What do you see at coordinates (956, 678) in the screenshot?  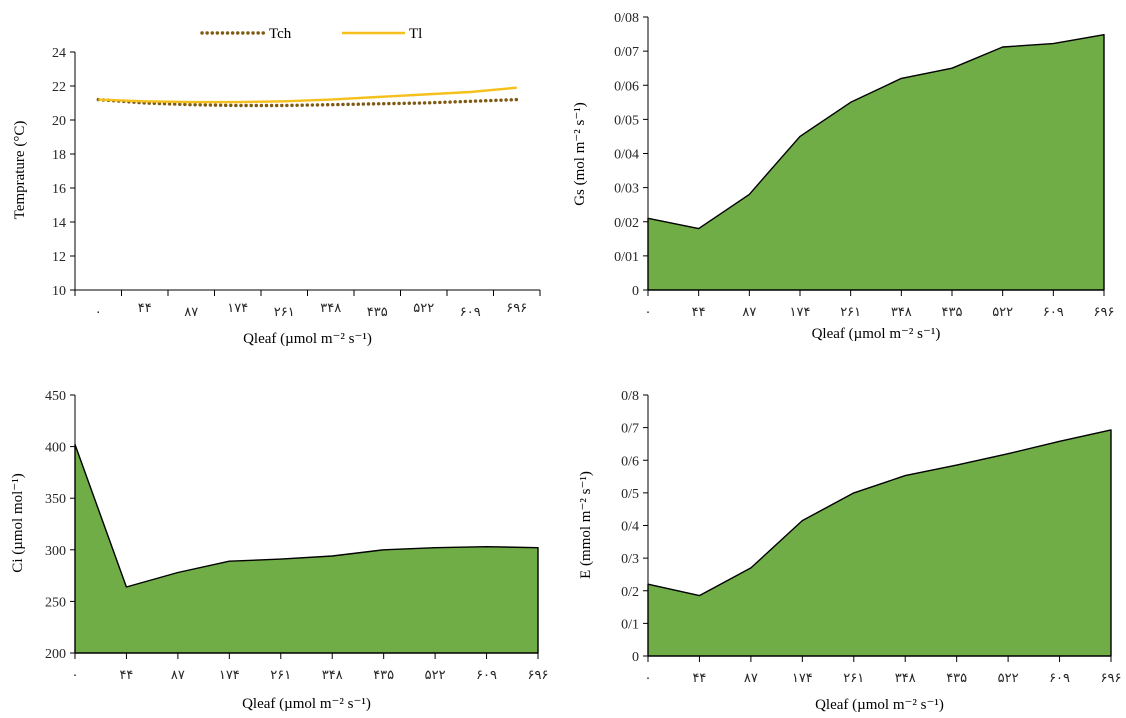 I see `x-tick-label-e: ۴۳۵` at bounding box center [956, 678].